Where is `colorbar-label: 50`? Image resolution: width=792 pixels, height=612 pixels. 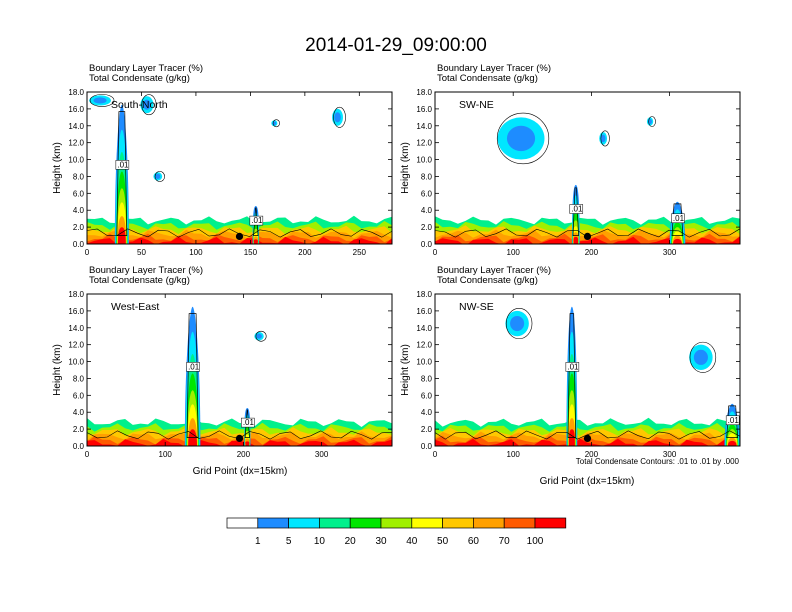
colorbar-label: 50 is located at coordinates (443, 541).